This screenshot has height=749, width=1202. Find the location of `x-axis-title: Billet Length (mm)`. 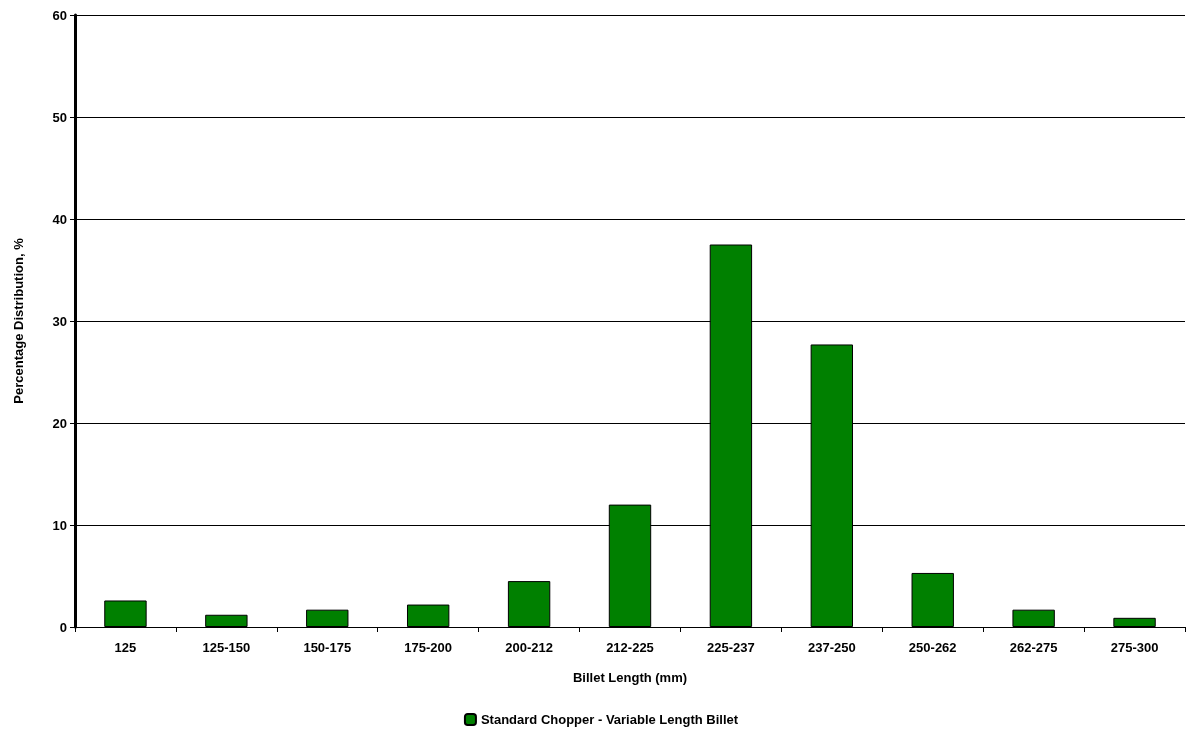

x-axis-title: Billet Length (mm) is located at coordinates (630, 677).